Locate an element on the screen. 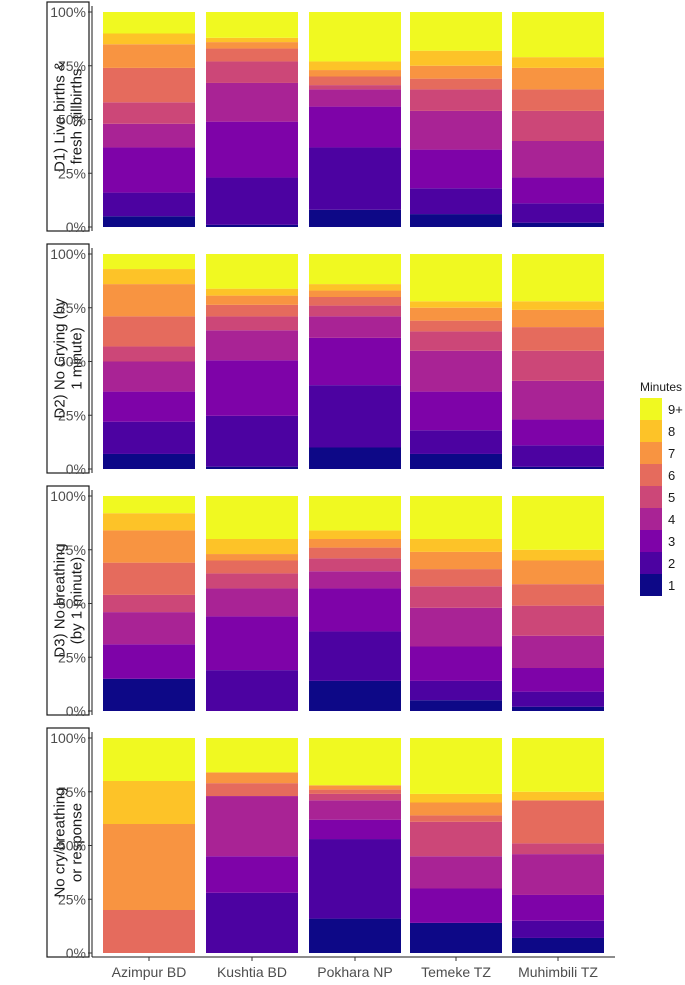 This screenshot has height=985, width=685. legend-title: Minutes is located at coordinates (661, 387).